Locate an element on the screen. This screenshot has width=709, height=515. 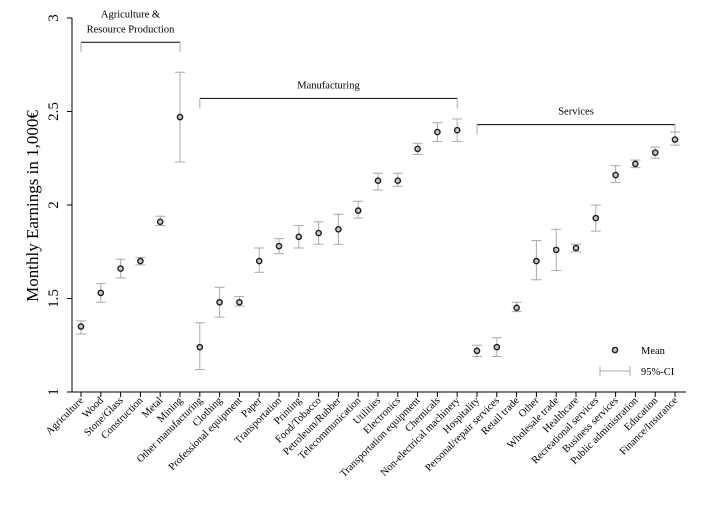
legend: Mean 95%-CI is located at coordinates (637, 362).